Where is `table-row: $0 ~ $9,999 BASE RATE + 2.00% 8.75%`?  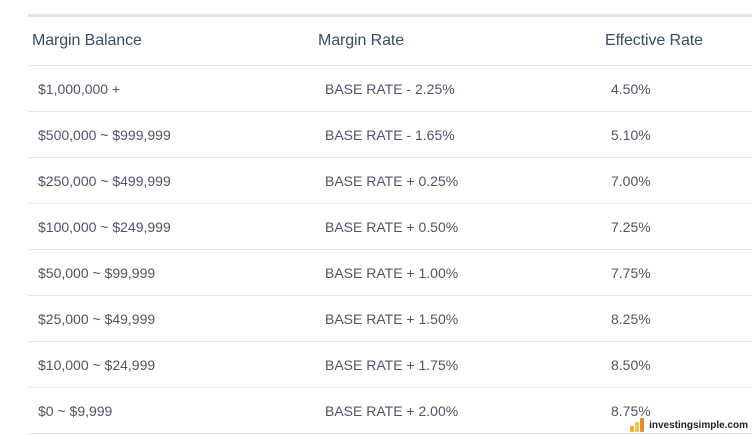
table-row: $0 ~ $9,999 BASE RATE + 2.00% 8.75% is located at coordinates (390, 411).